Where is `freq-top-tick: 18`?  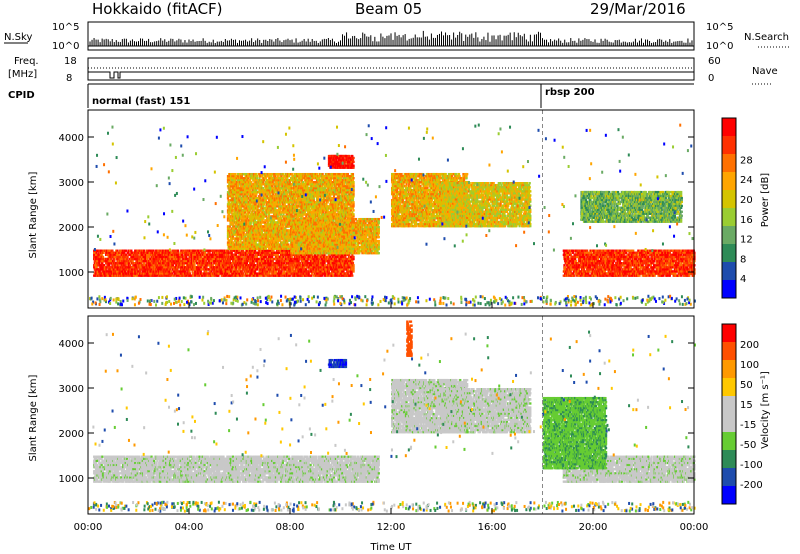
freq-top-tick: 18 is located at coordinates (70, 61).